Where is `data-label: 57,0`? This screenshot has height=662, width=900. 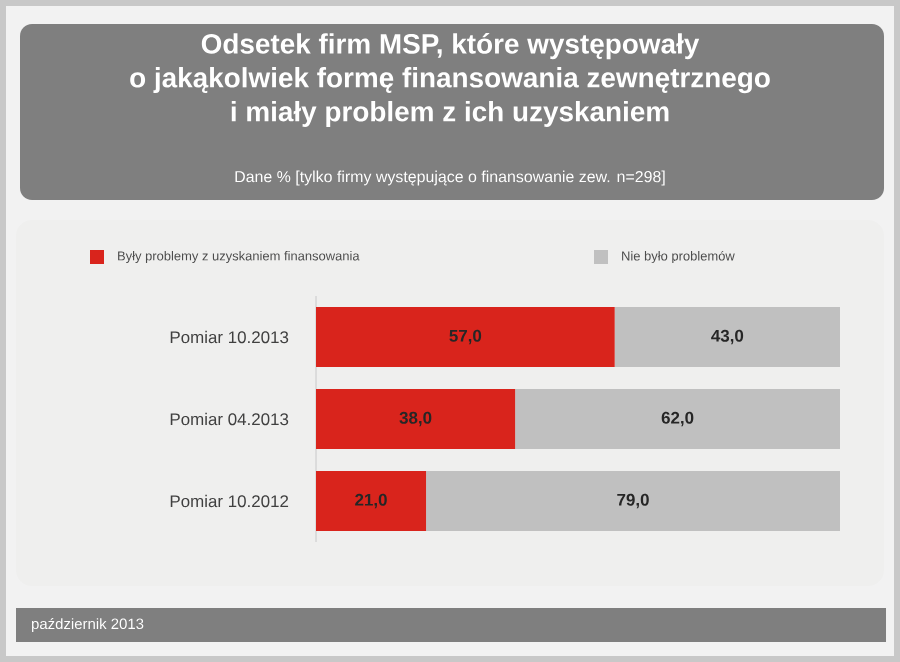
data-label: 57,0 is located at coordinates (465, 337).